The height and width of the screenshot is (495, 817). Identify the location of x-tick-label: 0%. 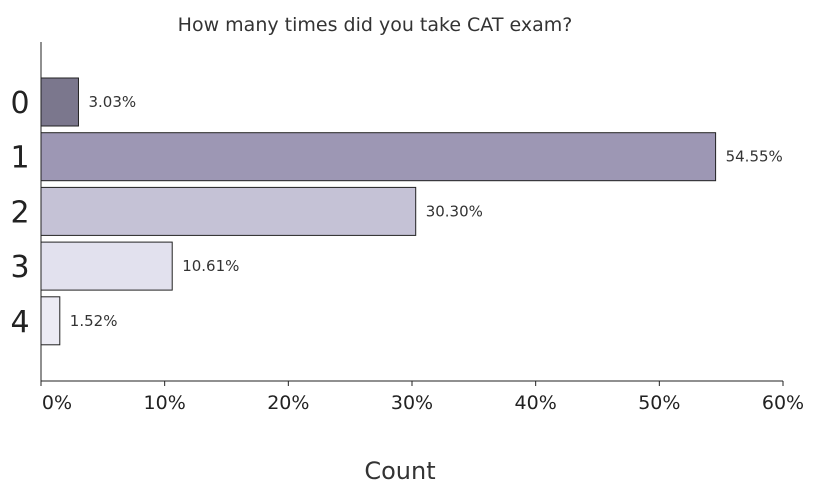
(57, 403).